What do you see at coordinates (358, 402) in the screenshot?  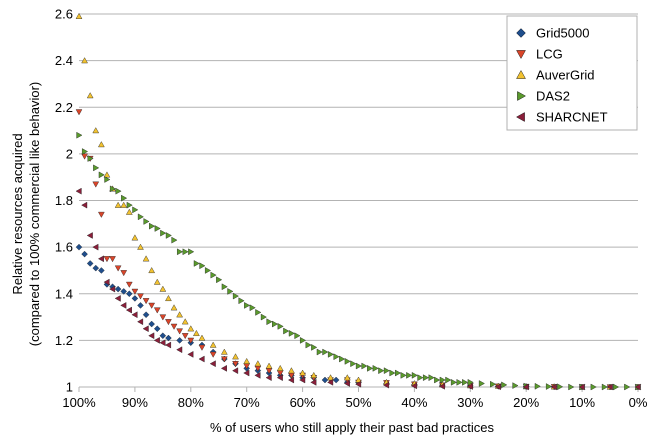 I see `x-tick-label: 50%` at bounding box center [358, 402].